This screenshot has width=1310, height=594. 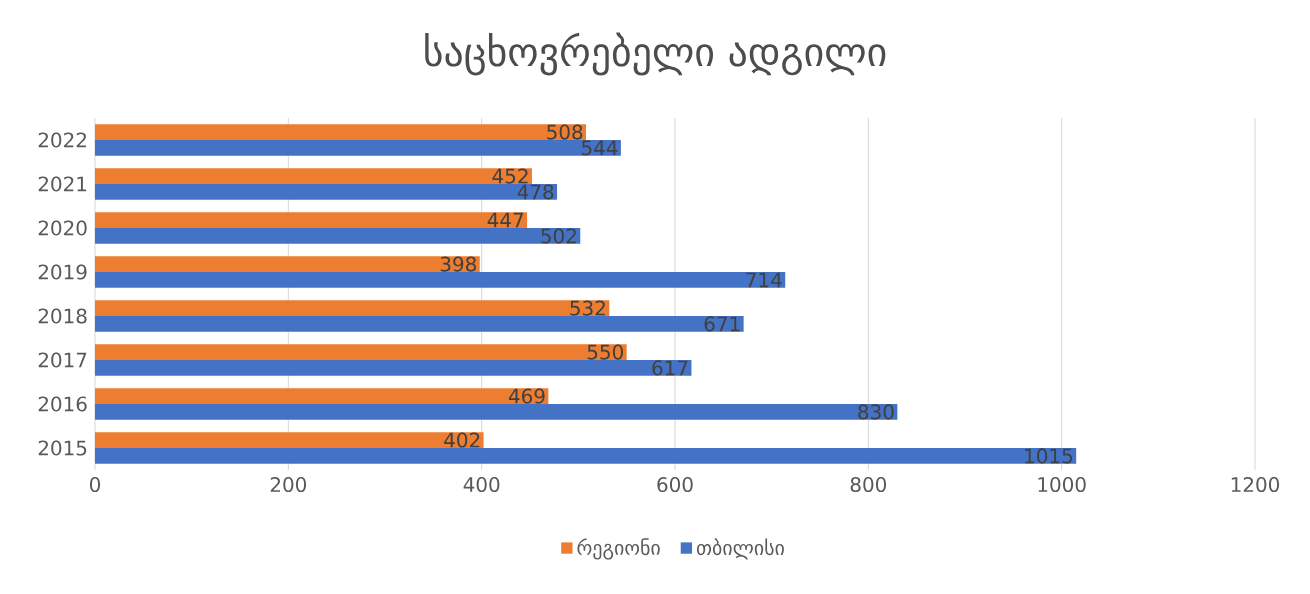 I want to click on data-label: 617, so click(x=670, y=368).